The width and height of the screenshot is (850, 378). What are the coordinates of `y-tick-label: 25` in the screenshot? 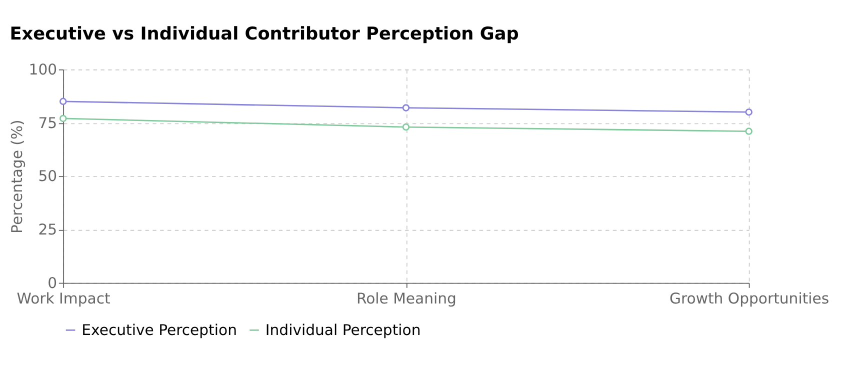 It's located at (48, 230).